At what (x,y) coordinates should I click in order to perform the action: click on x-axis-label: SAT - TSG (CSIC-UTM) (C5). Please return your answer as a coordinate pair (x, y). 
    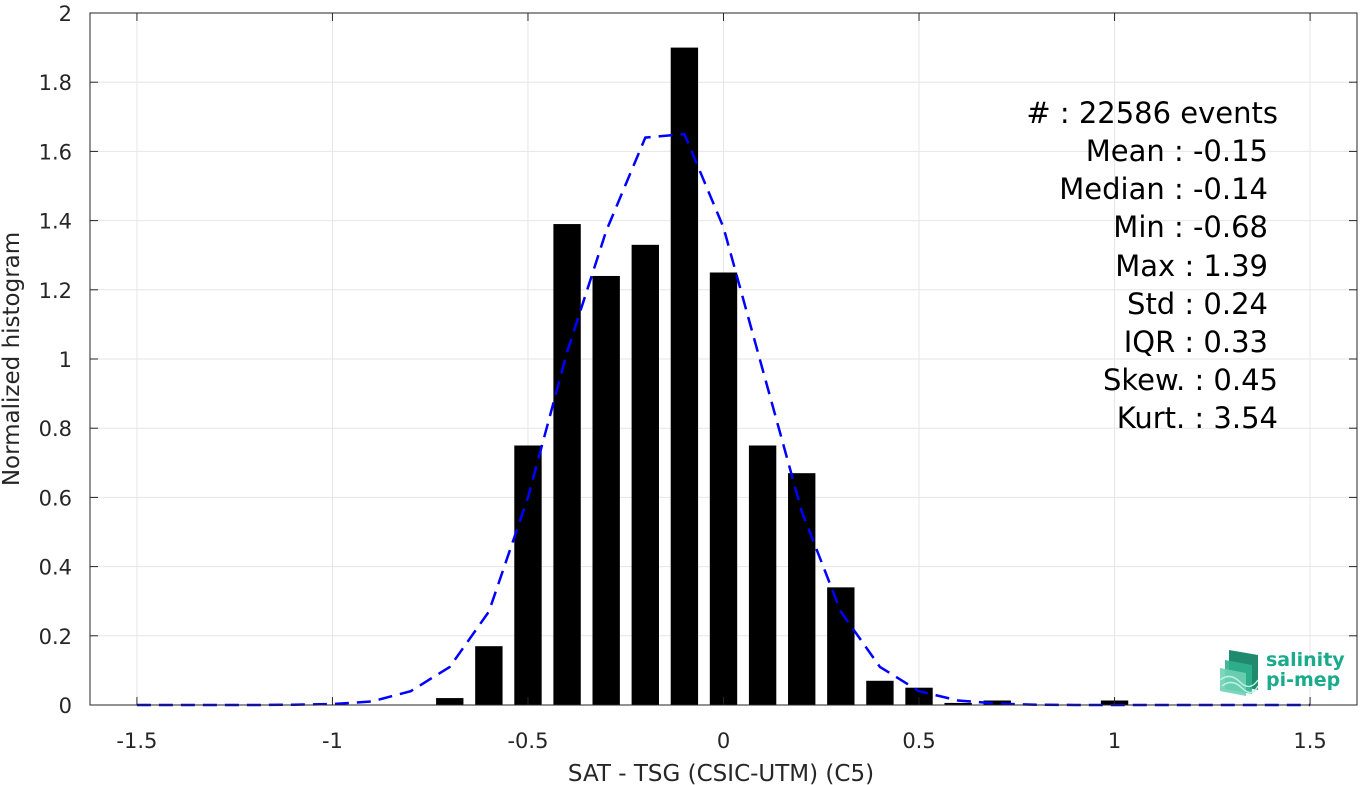
    Looking at the image, I should click on (721, 773).